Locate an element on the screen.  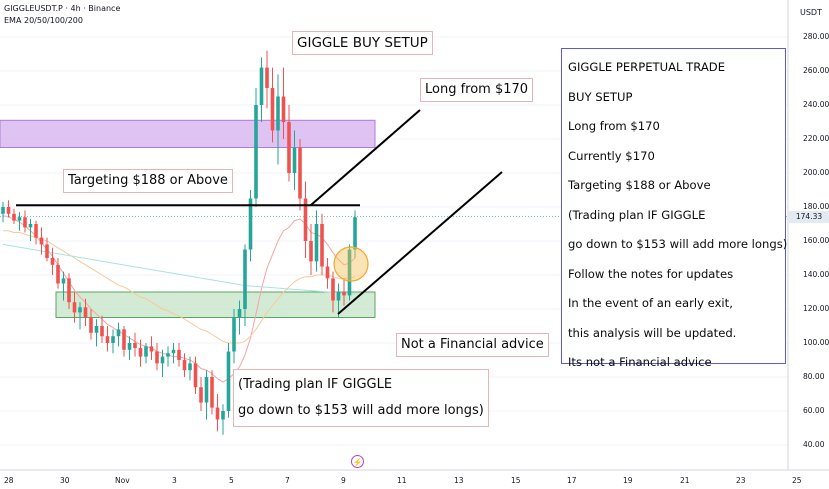
y-tick-label: 60.00 is located at coordinates (814, 410).